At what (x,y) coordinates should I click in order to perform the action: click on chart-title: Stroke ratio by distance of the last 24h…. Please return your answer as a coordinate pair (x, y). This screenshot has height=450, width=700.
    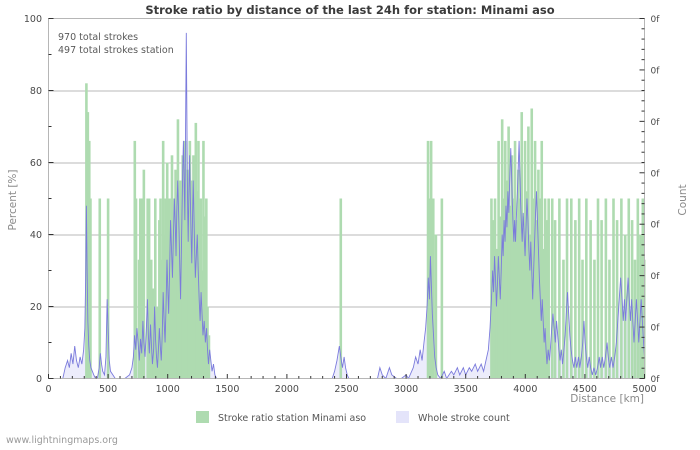
    Looking at the image, I should click on (349, 10).